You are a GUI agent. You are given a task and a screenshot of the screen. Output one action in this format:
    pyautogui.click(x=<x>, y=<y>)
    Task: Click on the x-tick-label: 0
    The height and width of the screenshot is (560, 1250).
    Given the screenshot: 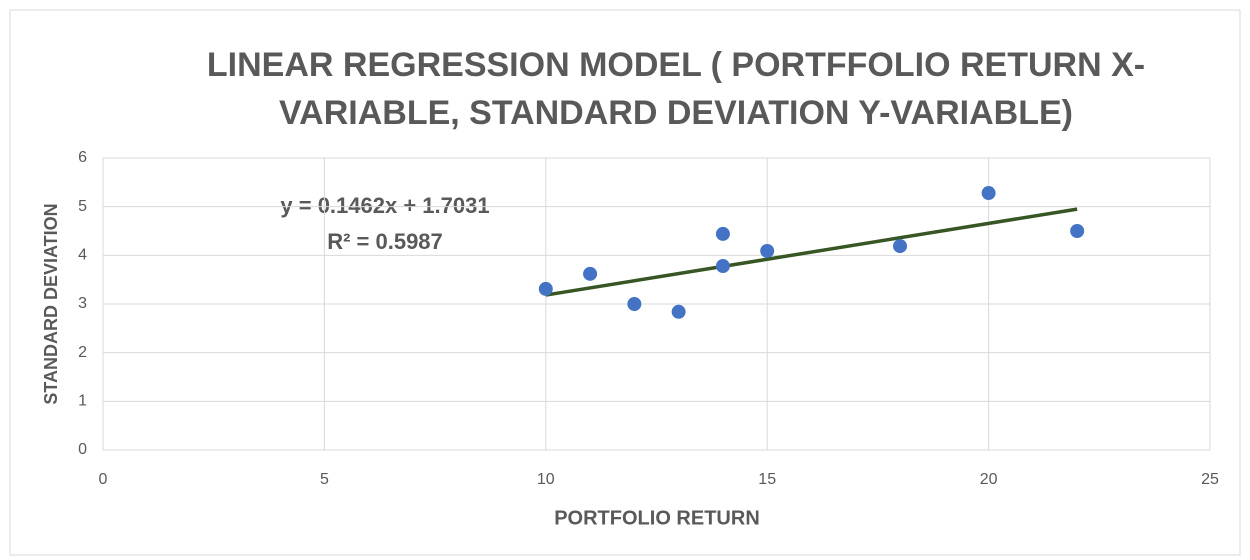 What is the action you would take?
    pyautogui.click(x=103, y=479)
    